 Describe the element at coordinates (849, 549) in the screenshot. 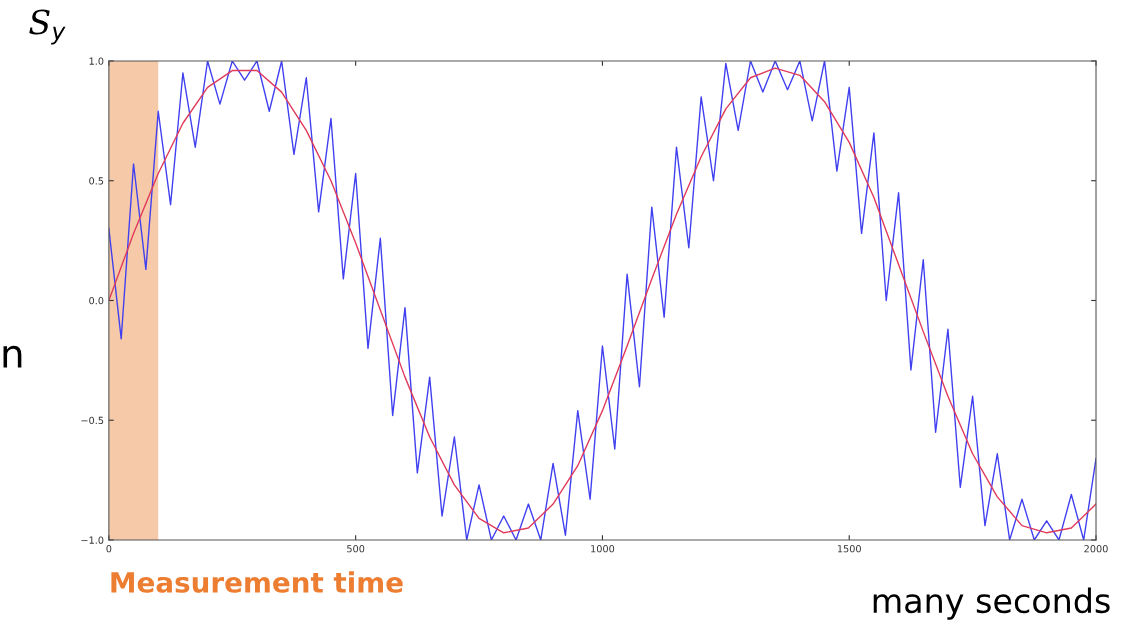

I see `x-tick-label: 1500` at that location.